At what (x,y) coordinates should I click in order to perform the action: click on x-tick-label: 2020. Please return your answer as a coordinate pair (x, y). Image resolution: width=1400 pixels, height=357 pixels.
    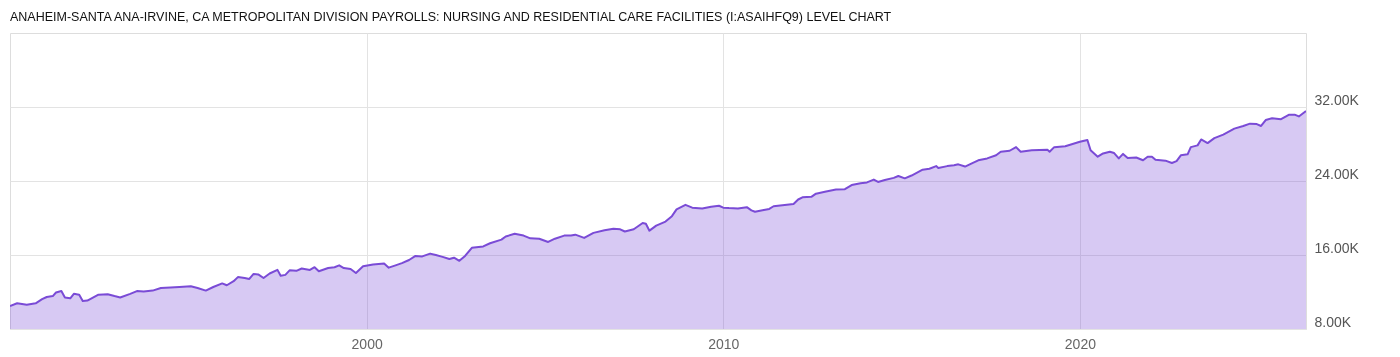
    Looking at the image, I should click on (1080, 343).